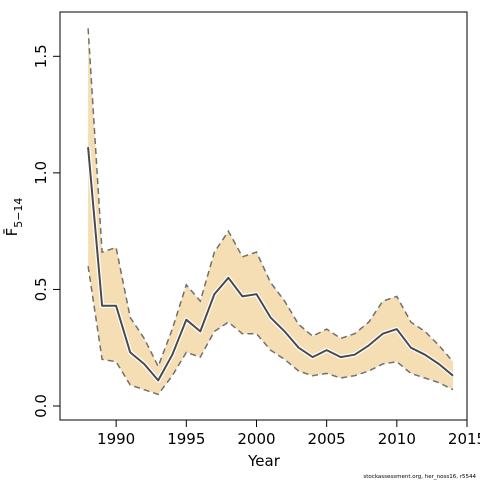 This screenshot has height=480, width=480. Describe the element at coordinates (186, 439) in the screenshot. I see `x-tick-label: 1995` at that location.